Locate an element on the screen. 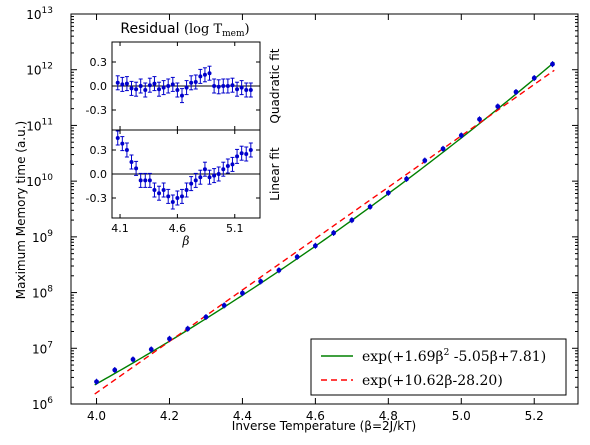 This screenshot has width=590, height=445. inset-x-tick-label: 4.1 is located at coordinates (120, 228).